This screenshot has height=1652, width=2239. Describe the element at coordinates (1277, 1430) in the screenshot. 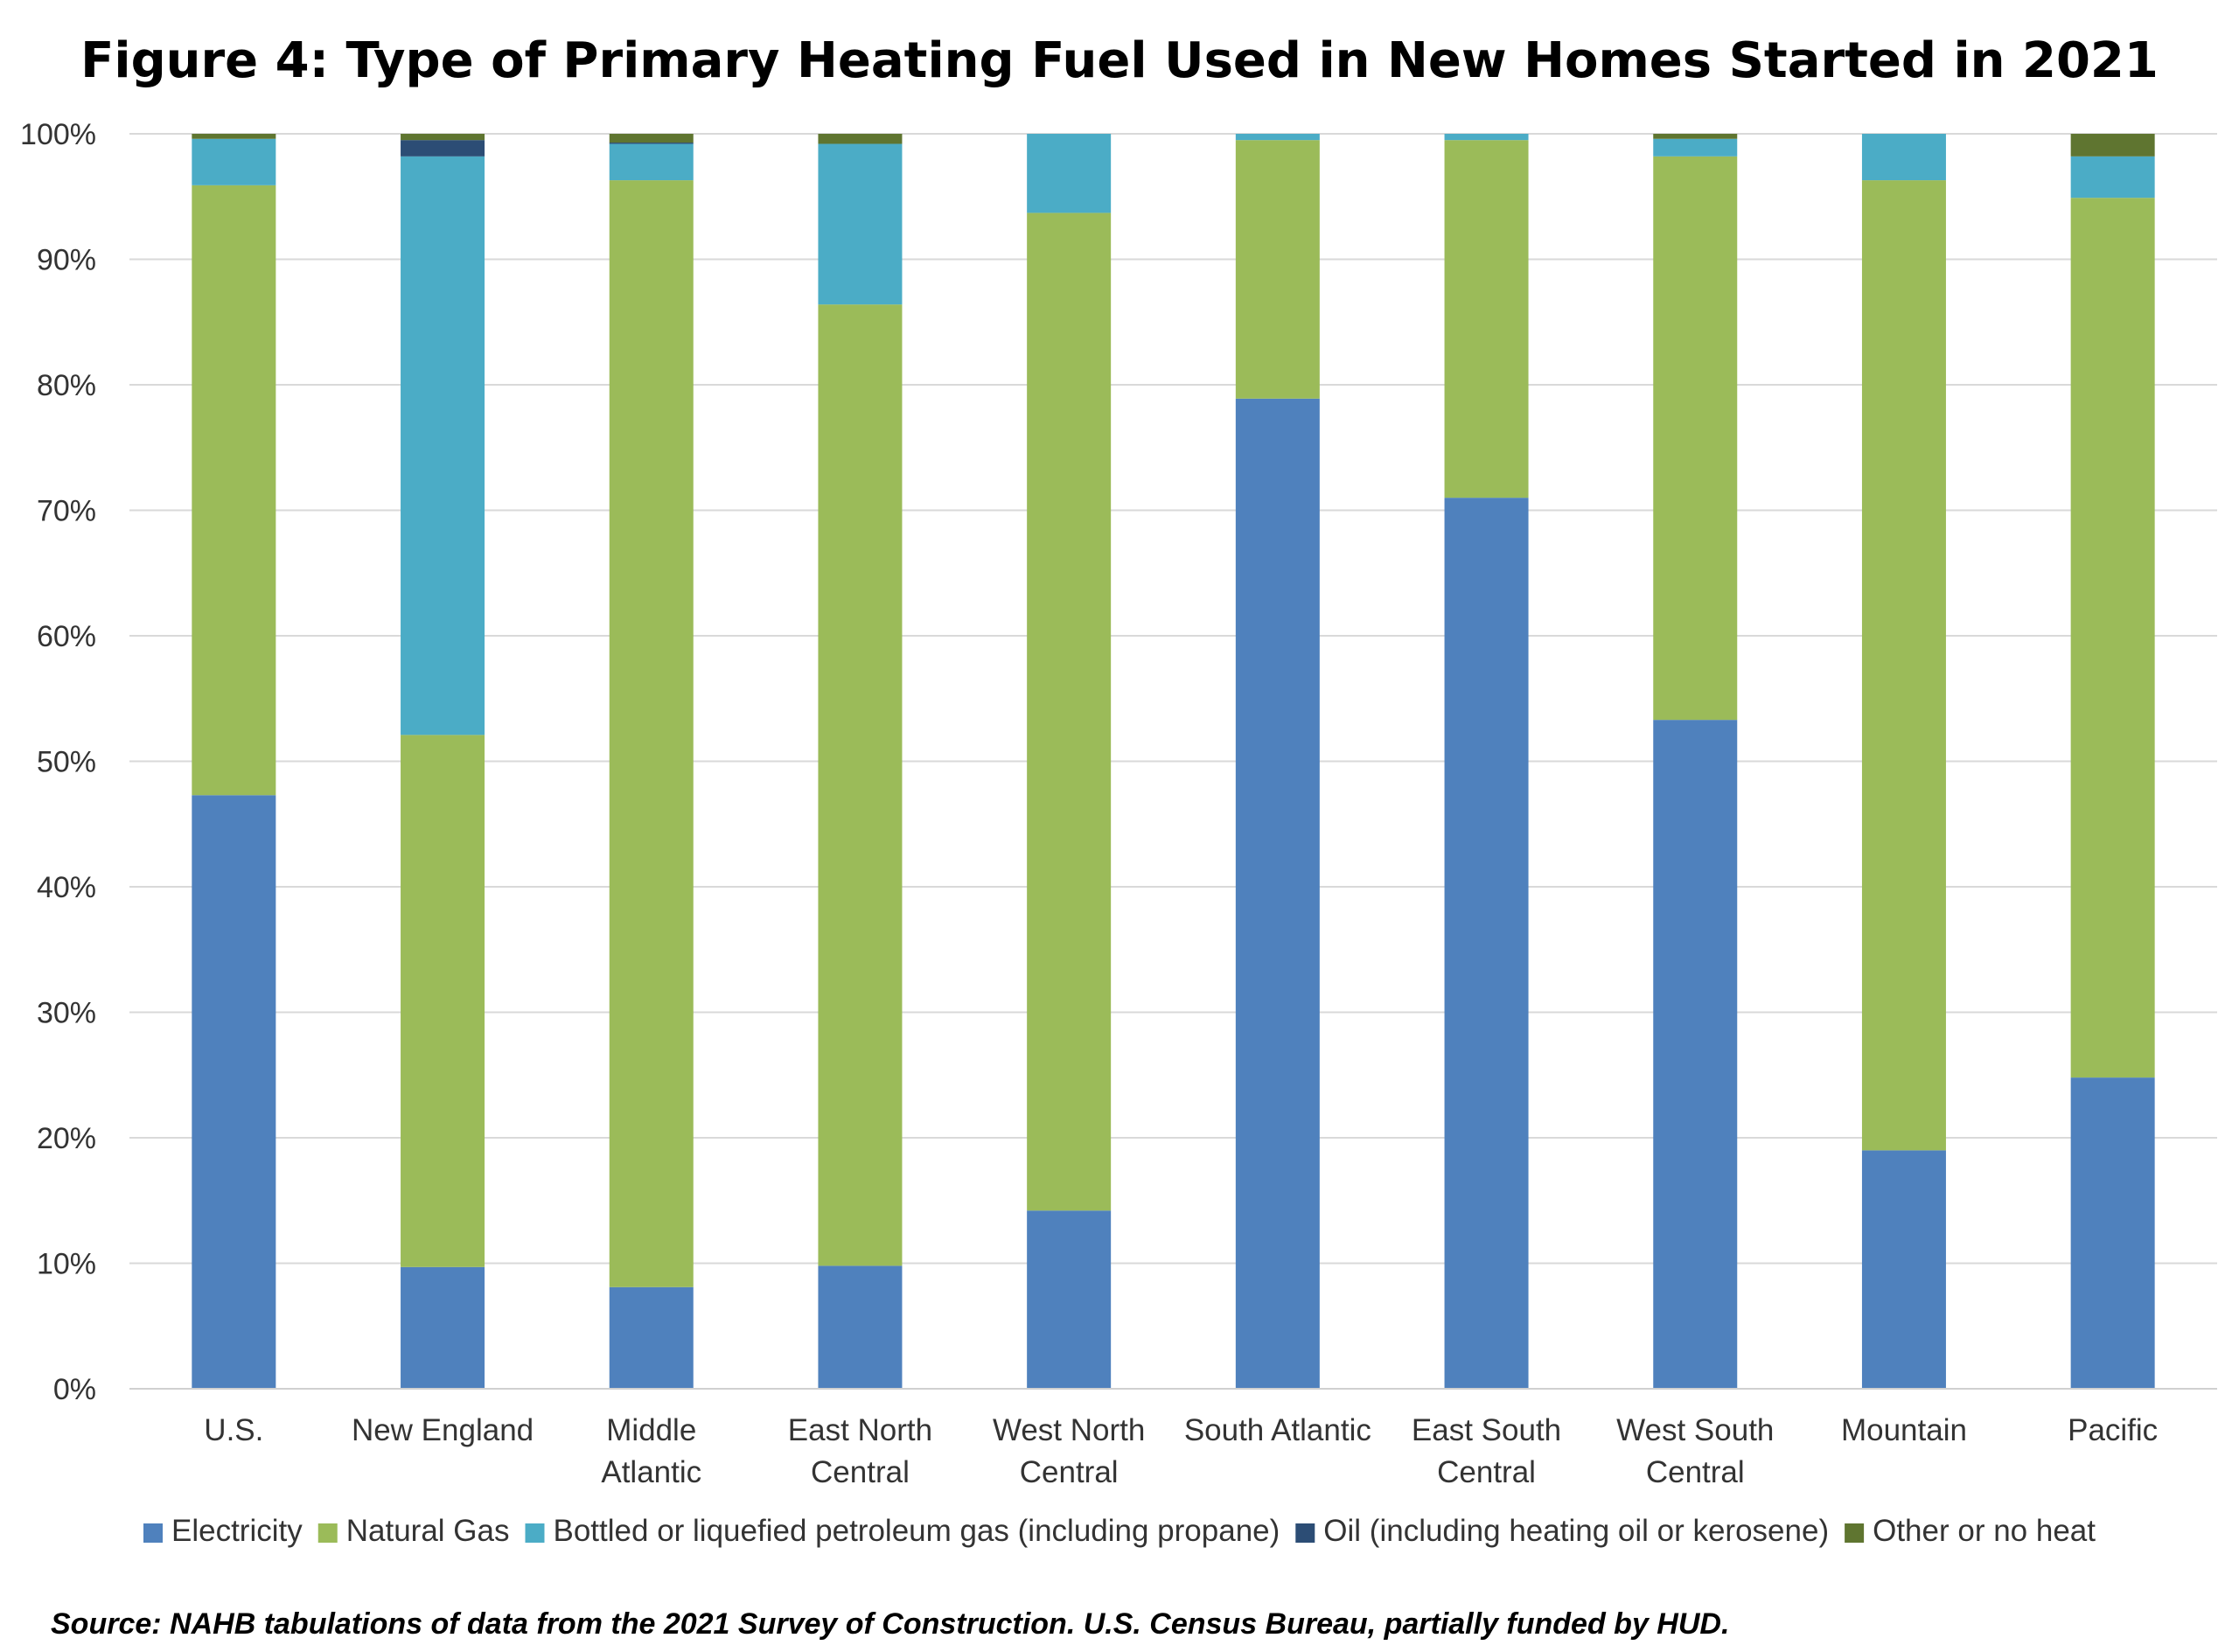

I see `x-tick-label: South Atlantic` at that location.